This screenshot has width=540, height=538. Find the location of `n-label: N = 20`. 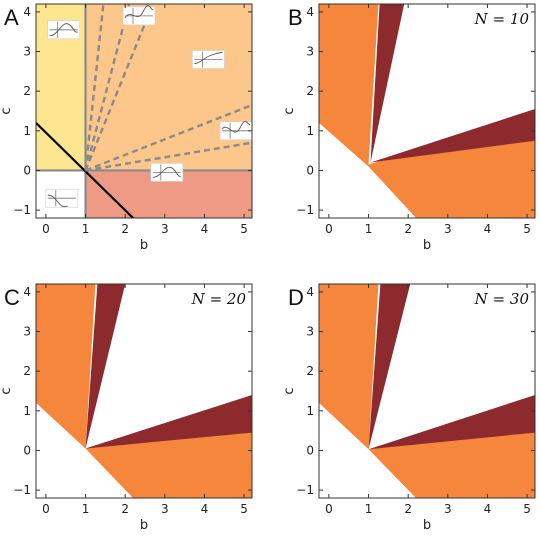

n-label: N = 20 is located at coordinates (219, 299).